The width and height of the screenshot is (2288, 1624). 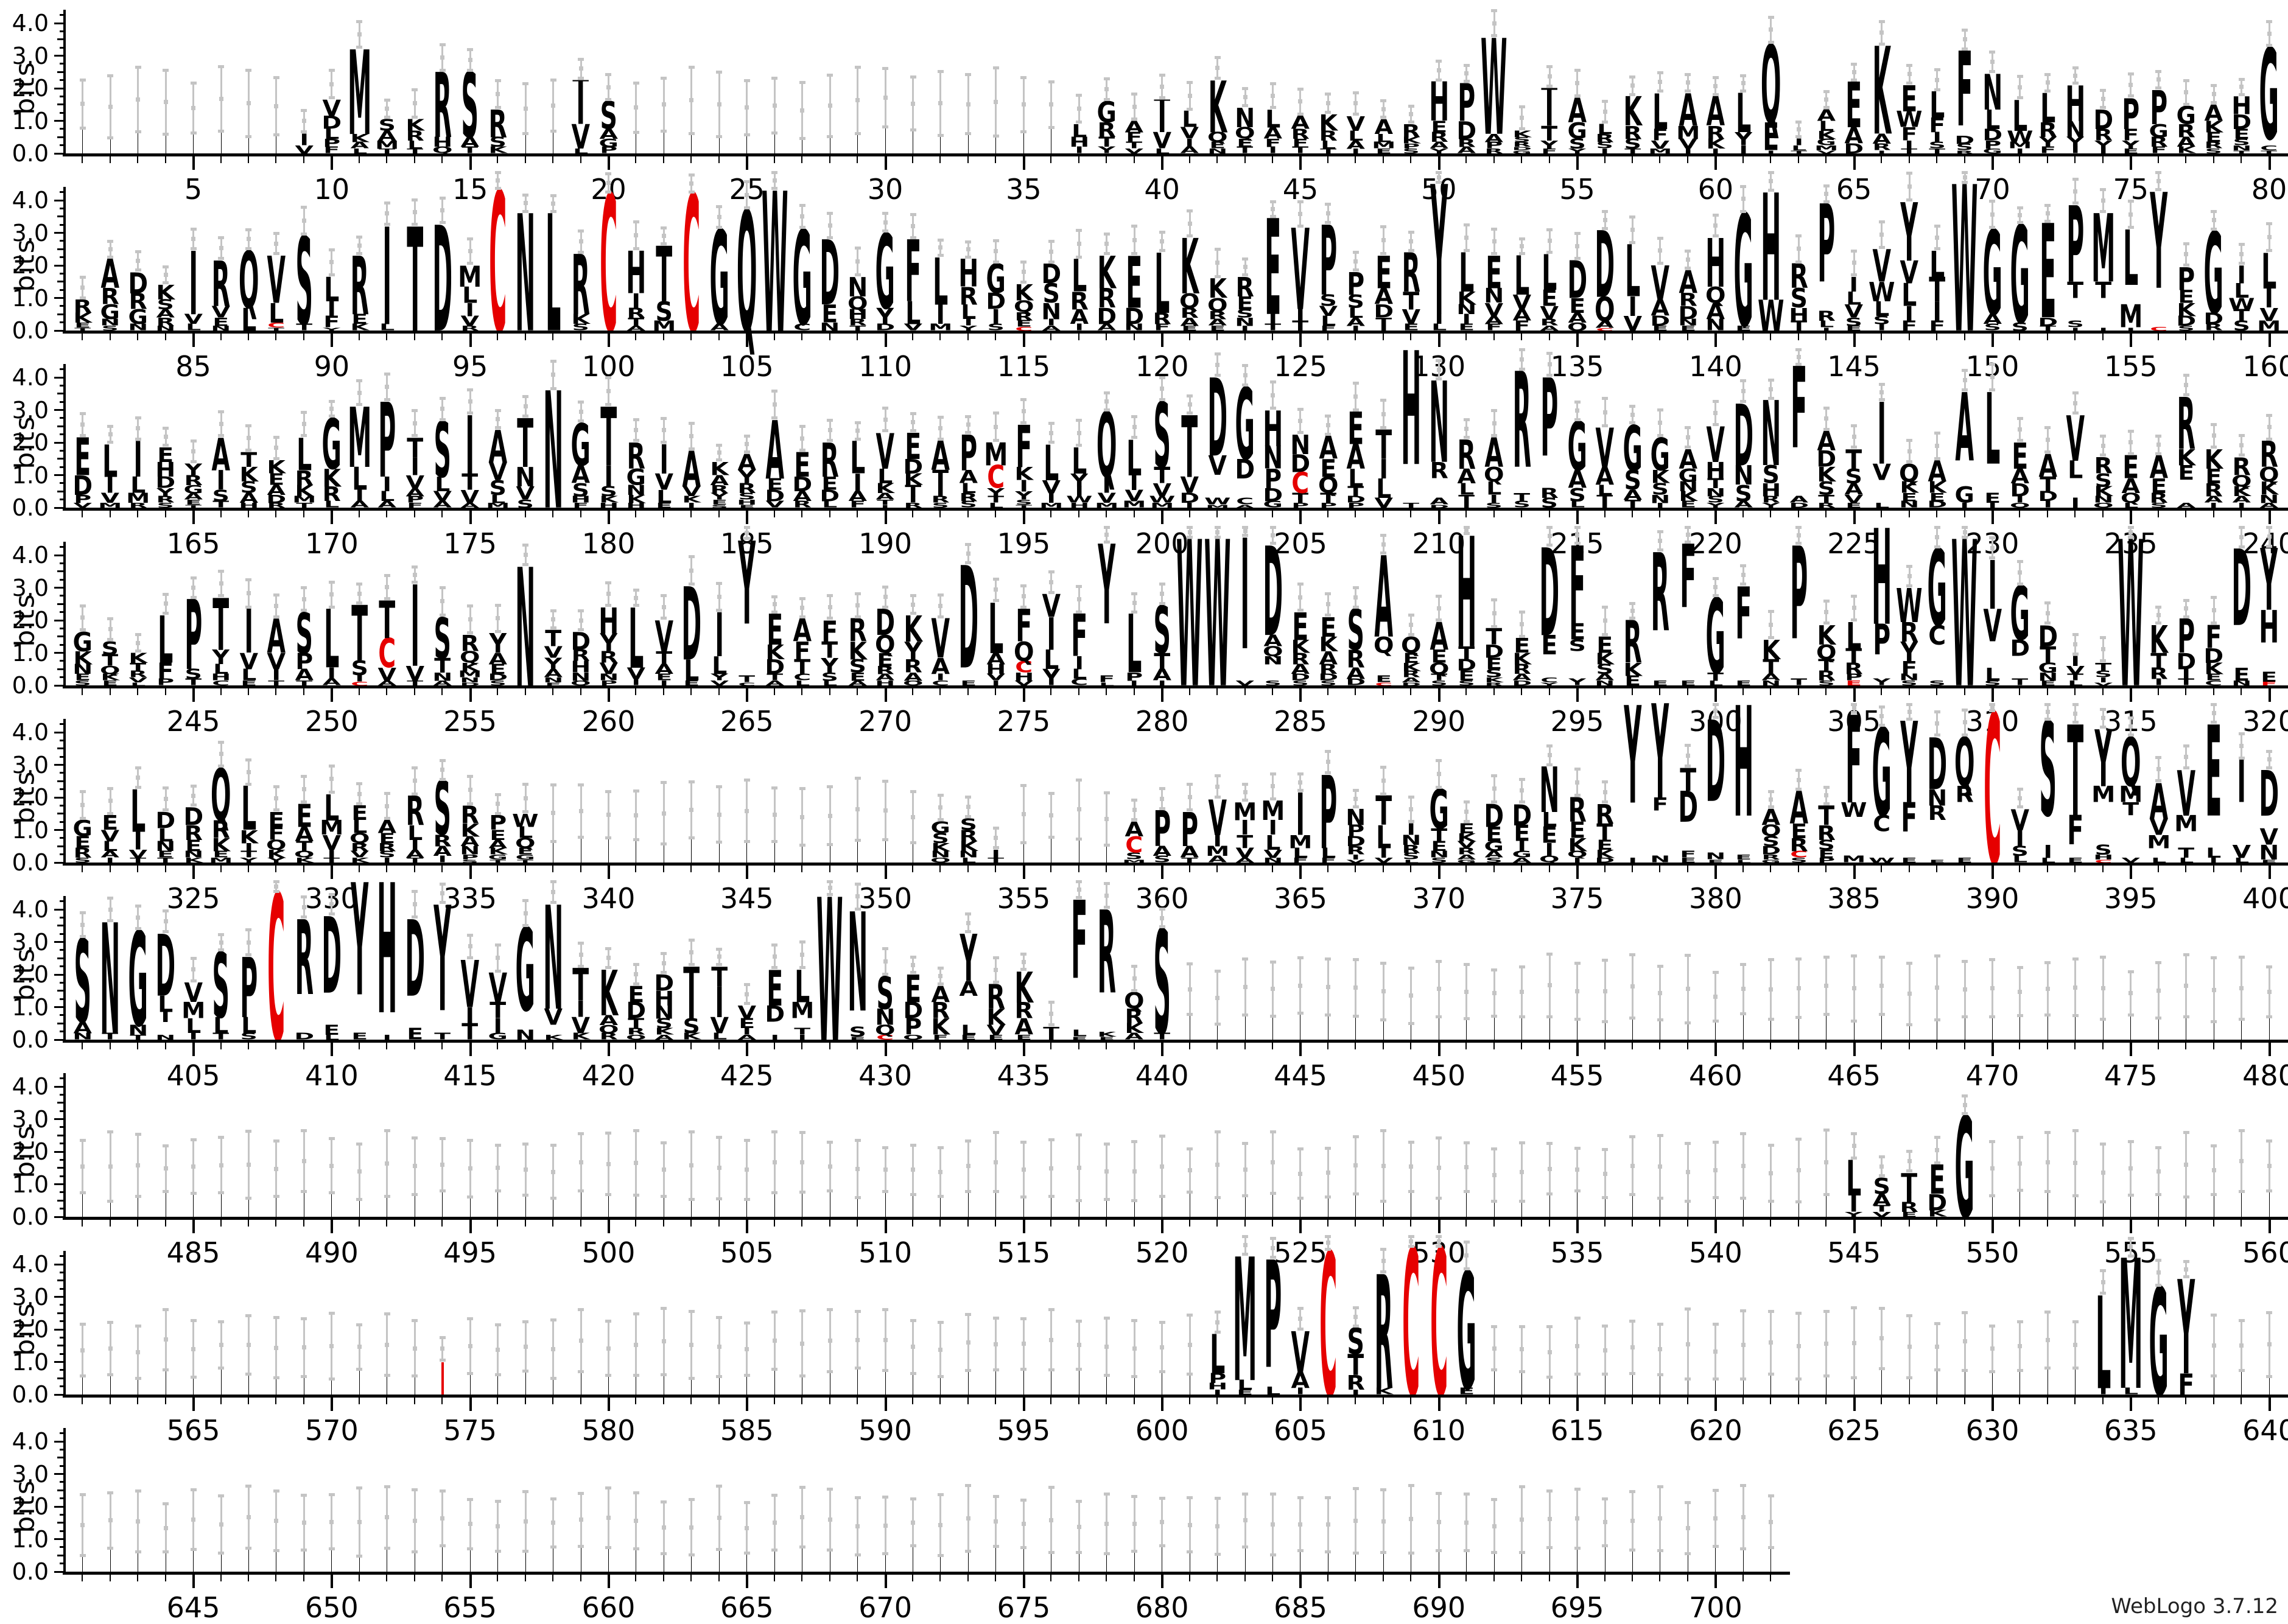 I want to click on logo-letter-V: V, so click(x=1189, y=133).